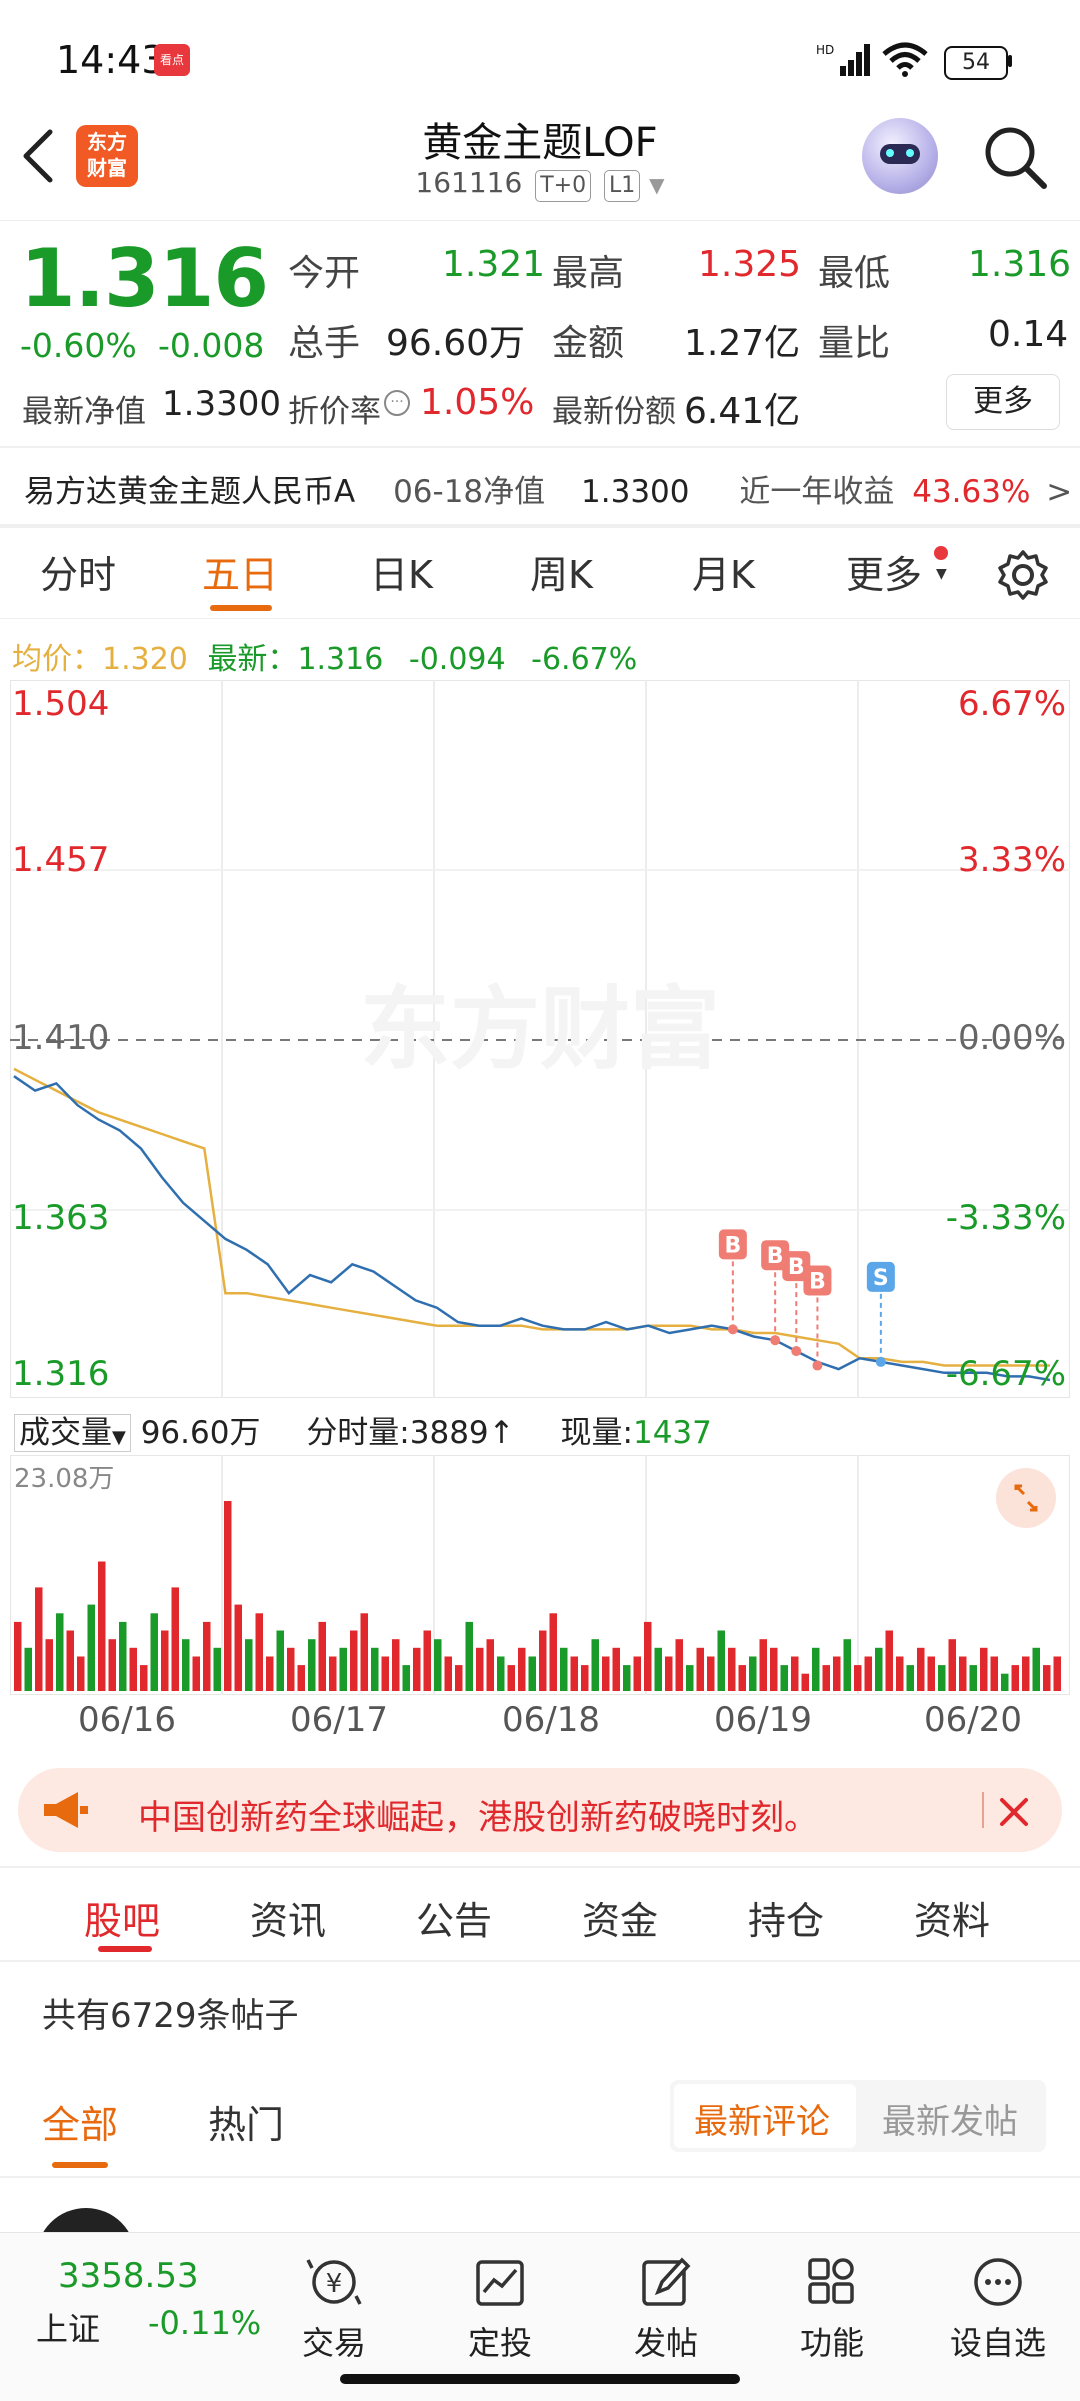 This screenshot has height=2401, width=1080. I want to click on subtab-hot: 热门, so click(246, 2125).